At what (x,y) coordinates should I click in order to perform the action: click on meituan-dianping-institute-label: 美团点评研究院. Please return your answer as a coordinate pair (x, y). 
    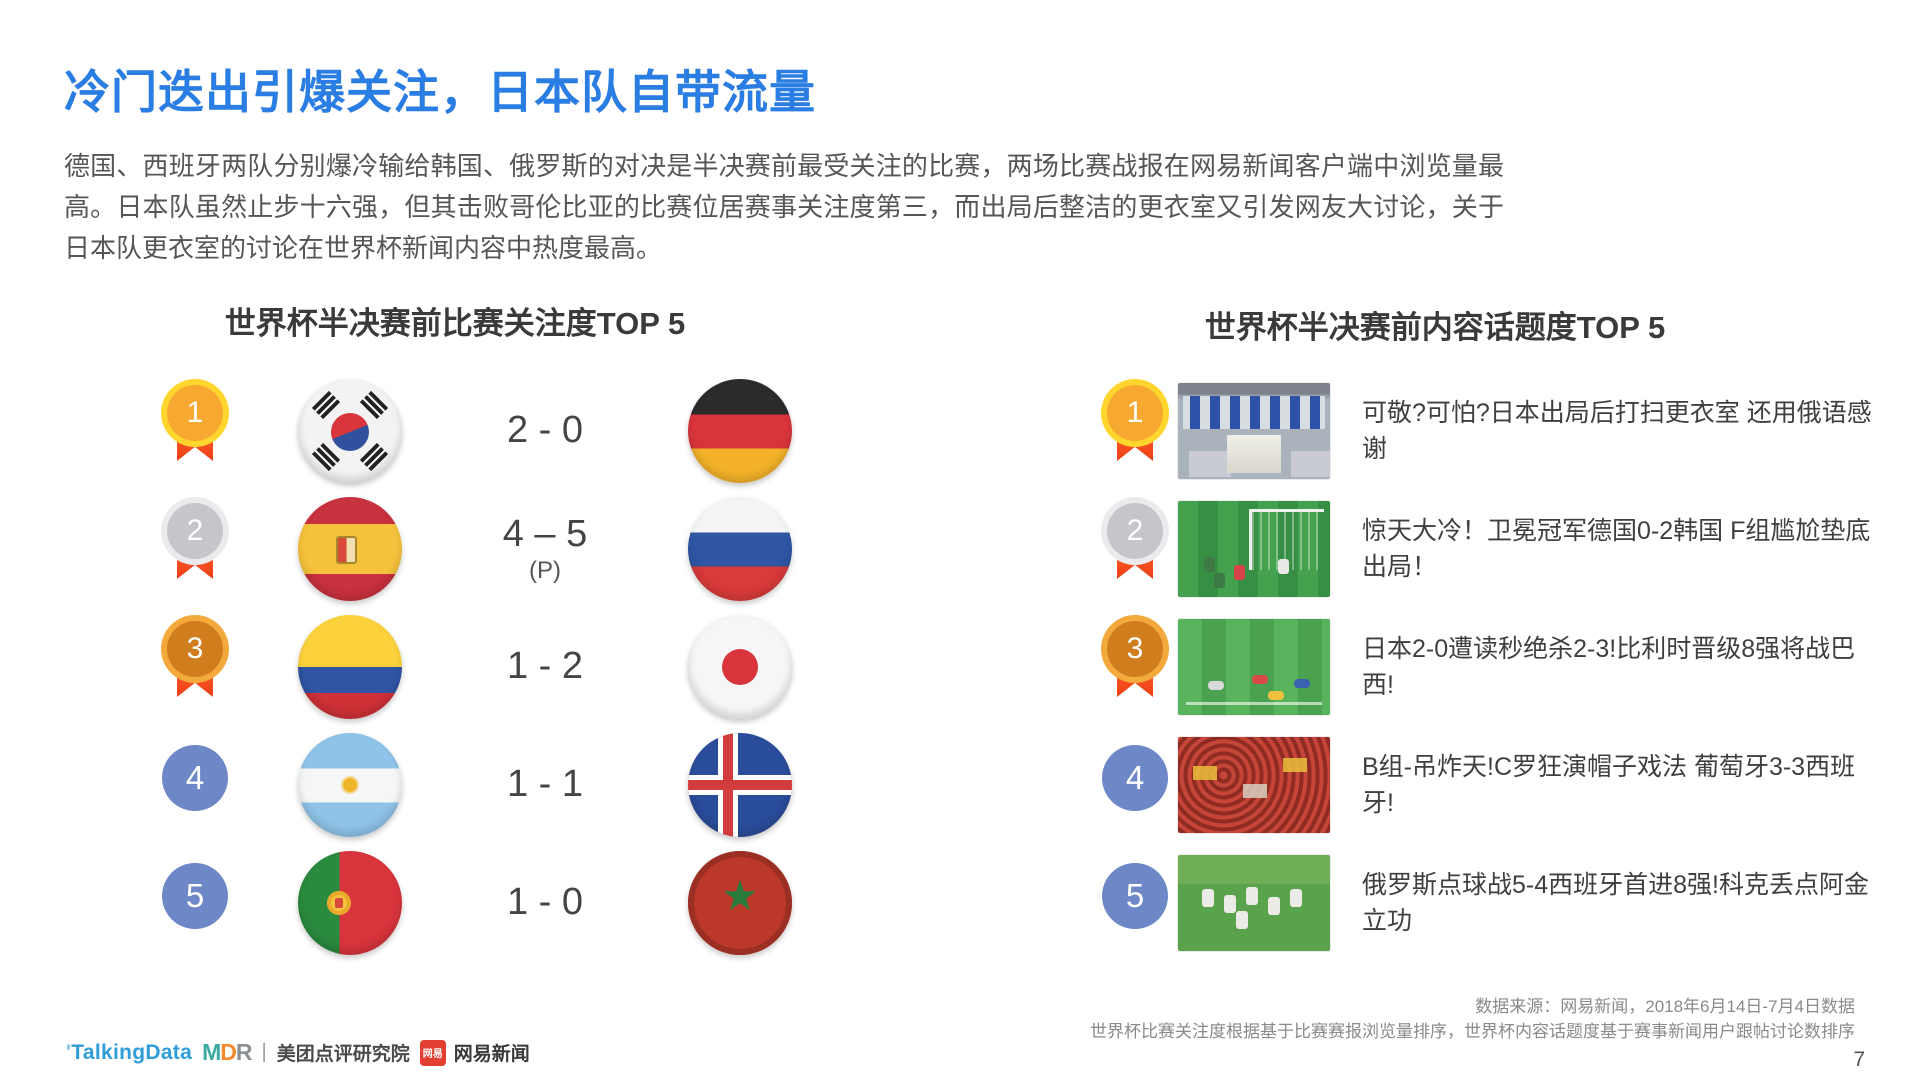
    Looking at the image, I should click on (343, 1054).